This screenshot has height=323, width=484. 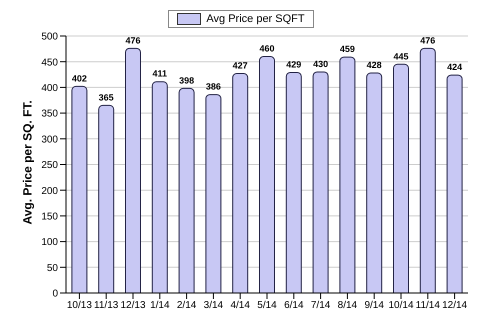 What do you see at coordinates (49, 88) in the screenshot?
I see `y-tick-label: 400` at bounding box center [49, 88].